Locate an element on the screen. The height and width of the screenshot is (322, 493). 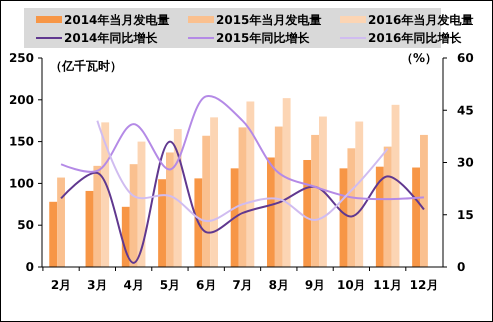
x-tick-label: 8月 is located at coordinates (278, 285).